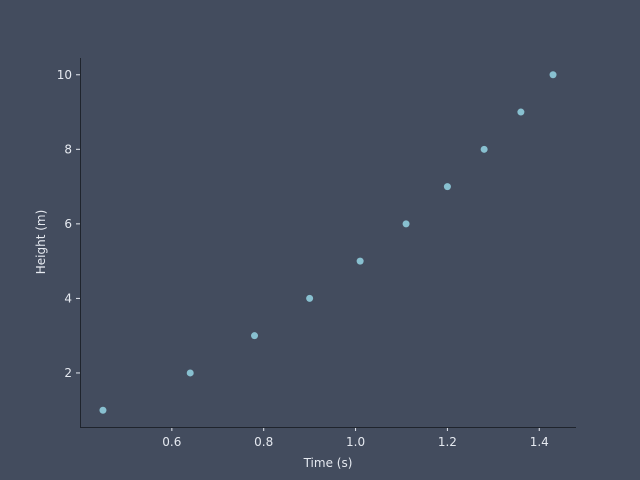  What do you see at coordinates (539, 442) in the screenshot?
I see `x-tick-label: 1.4` at bounding box center [539, 442].